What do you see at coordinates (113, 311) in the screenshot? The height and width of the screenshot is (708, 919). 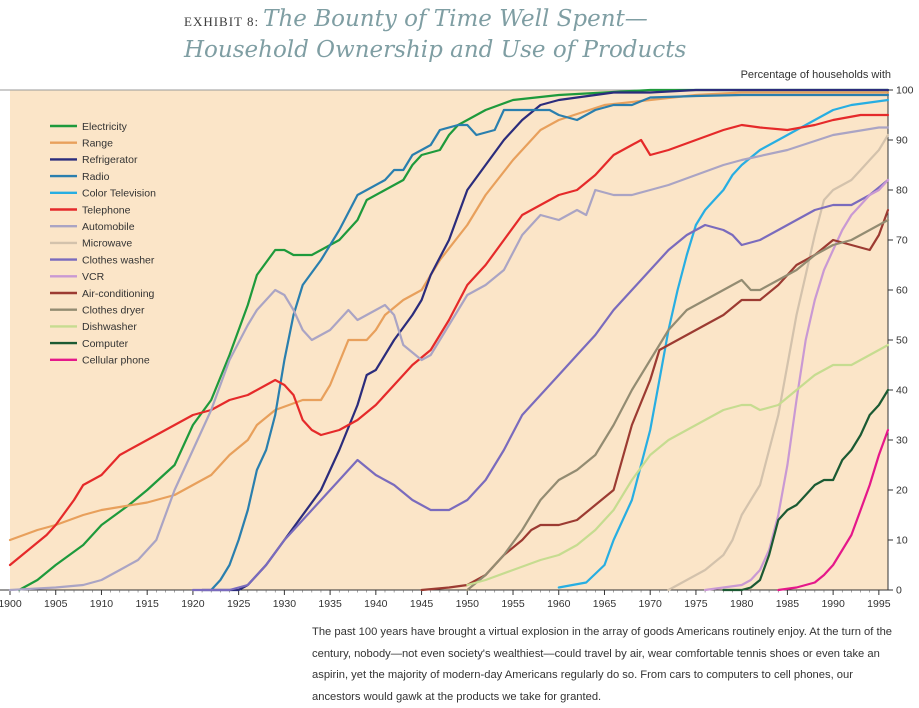 I see `legend-label-clothes-dryer: Clothes dryer` at bounding box center [113, 311].